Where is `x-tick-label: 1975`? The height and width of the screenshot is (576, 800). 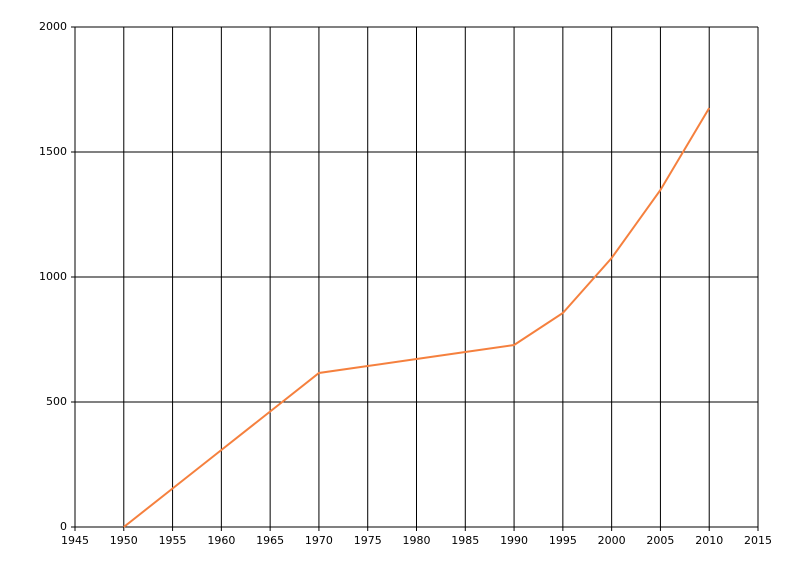
x-tick-label: 1975 is located at coordinates (368, 540).